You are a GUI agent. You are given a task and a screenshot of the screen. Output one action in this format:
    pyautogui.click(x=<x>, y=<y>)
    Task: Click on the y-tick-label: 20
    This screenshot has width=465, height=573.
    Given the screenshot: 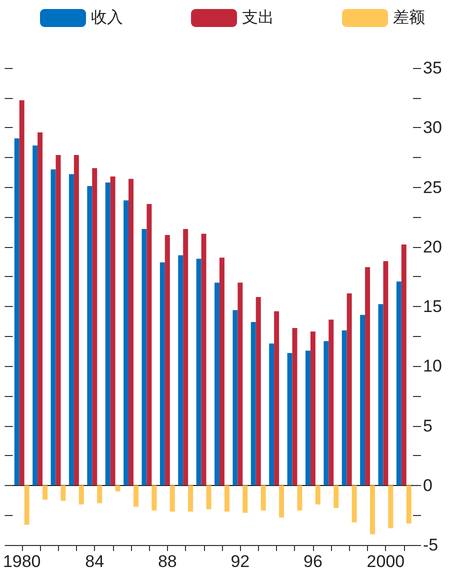 What is the action you would take?
    pyautogui.click(x=432, y=246)
    